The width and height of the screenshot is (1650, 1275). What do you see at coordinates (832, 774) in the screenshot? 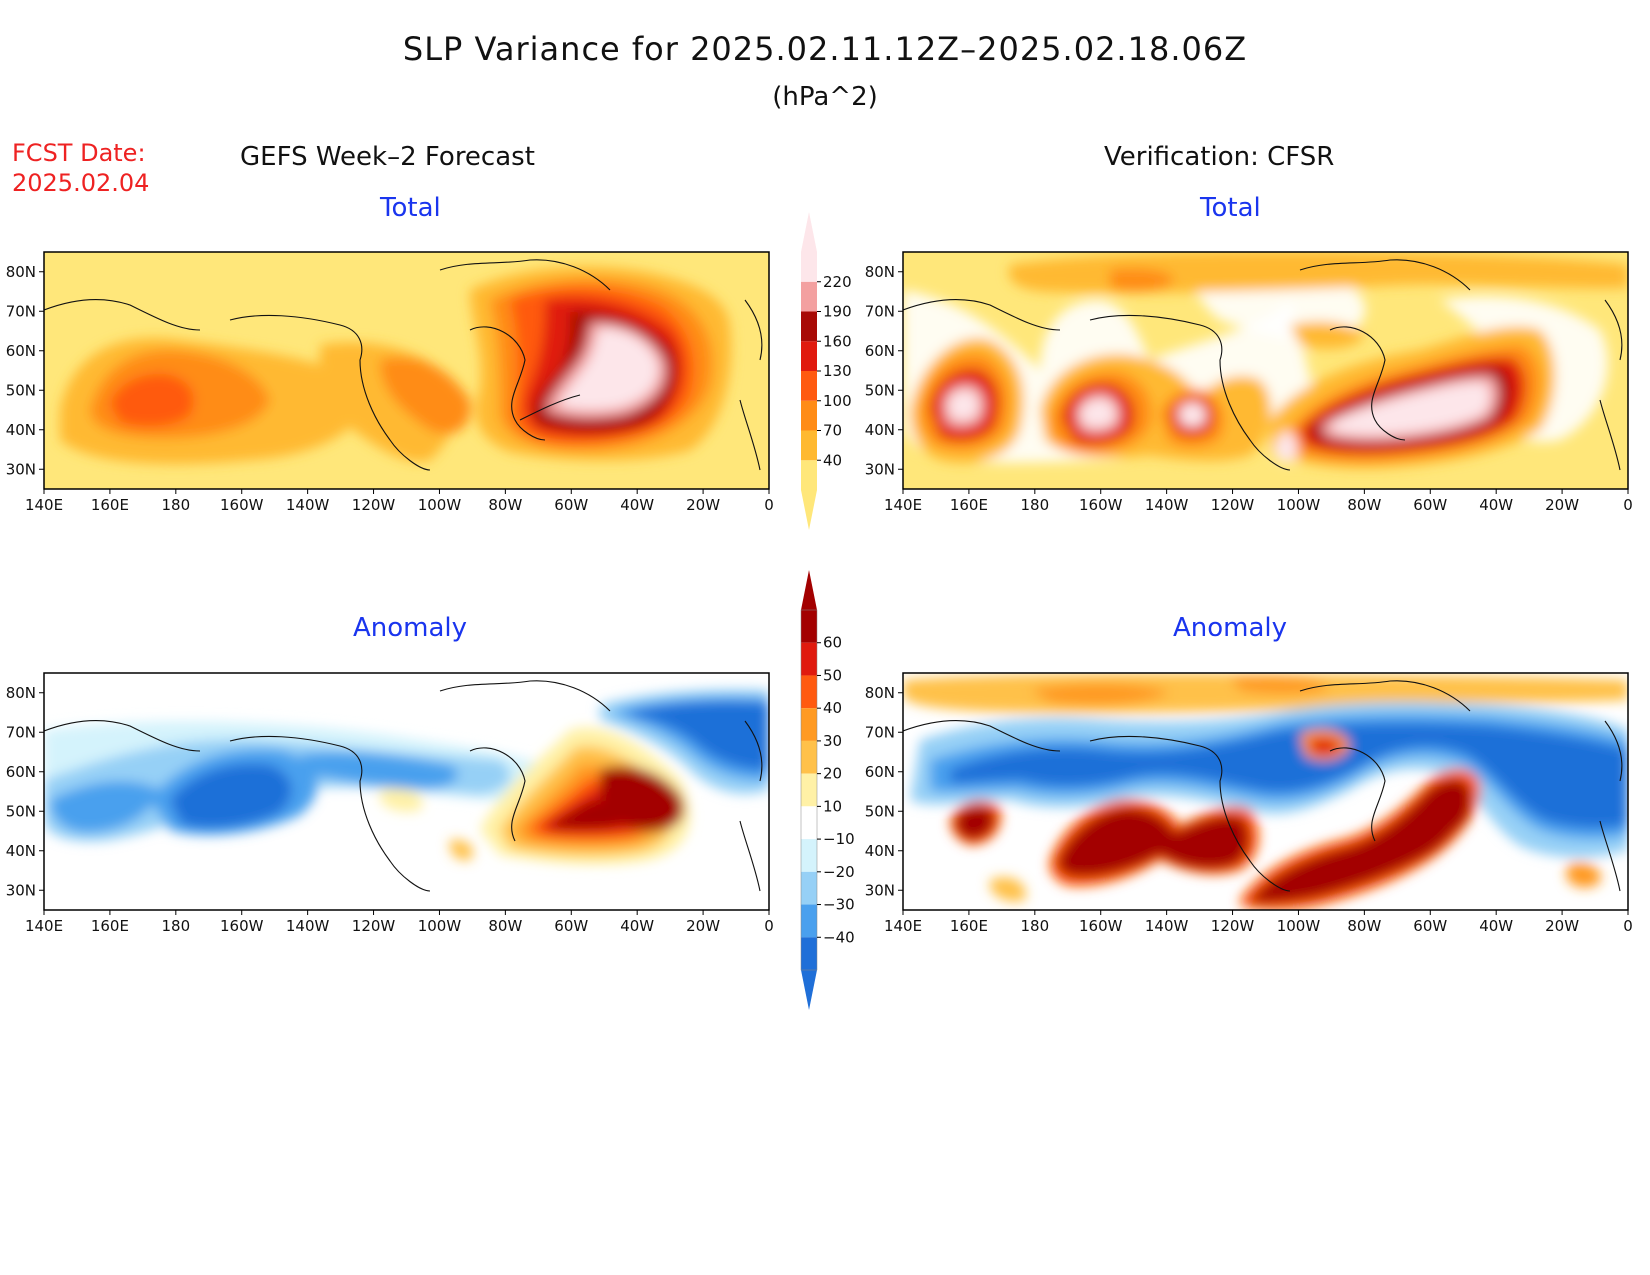
I see `anomaly-colorbar-label: 20` at bounding box center [832, 774].